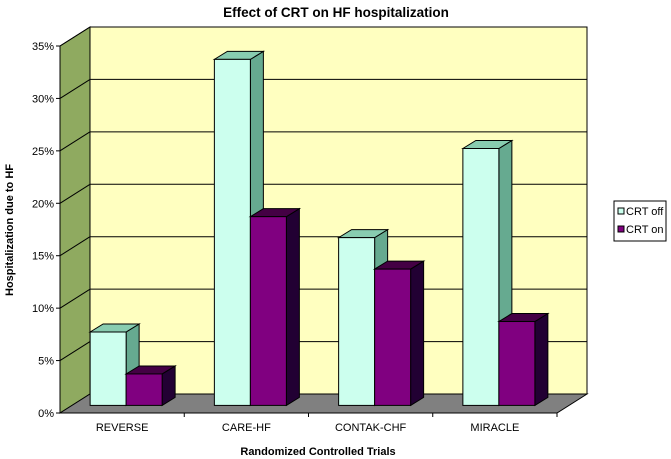 The image size is (671, 459). What do you see at coordinates (371, 428) in the screenshot?
I see `x-tick-label: CONTAK-CHF` at bounding box center [371, 428].